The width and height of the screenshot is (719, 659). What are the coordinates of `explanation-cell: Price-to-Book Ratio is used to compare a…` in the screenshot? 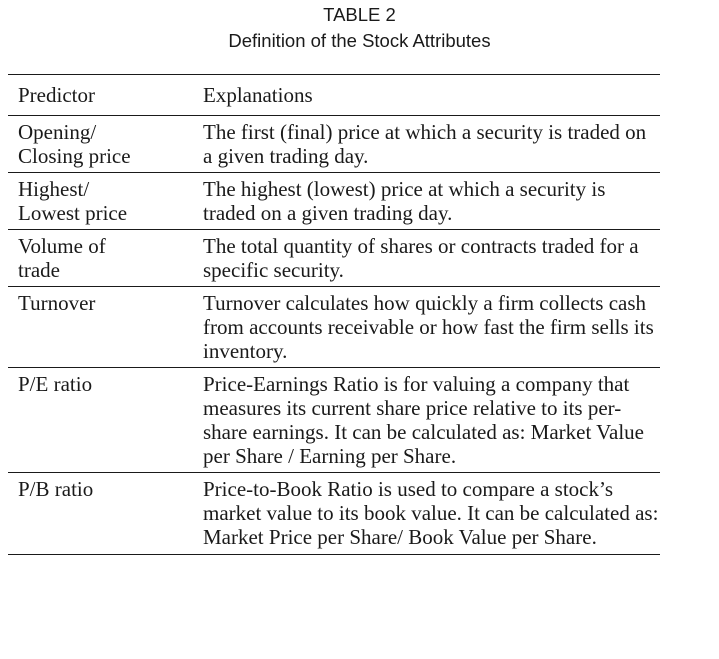 It's located at (426, 513).